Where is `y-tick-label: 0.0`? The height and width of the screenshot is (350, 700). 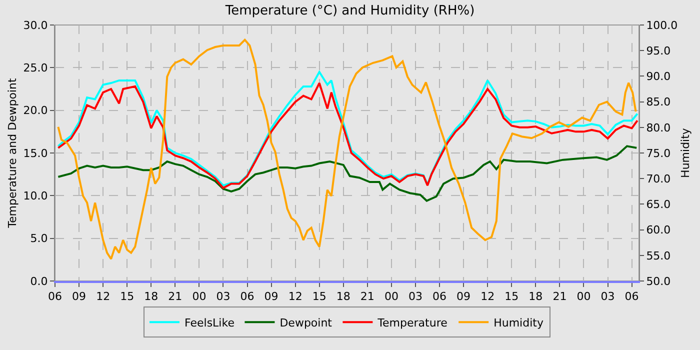
y-tick-label: 0.0 is located at coordinates (39, 281).